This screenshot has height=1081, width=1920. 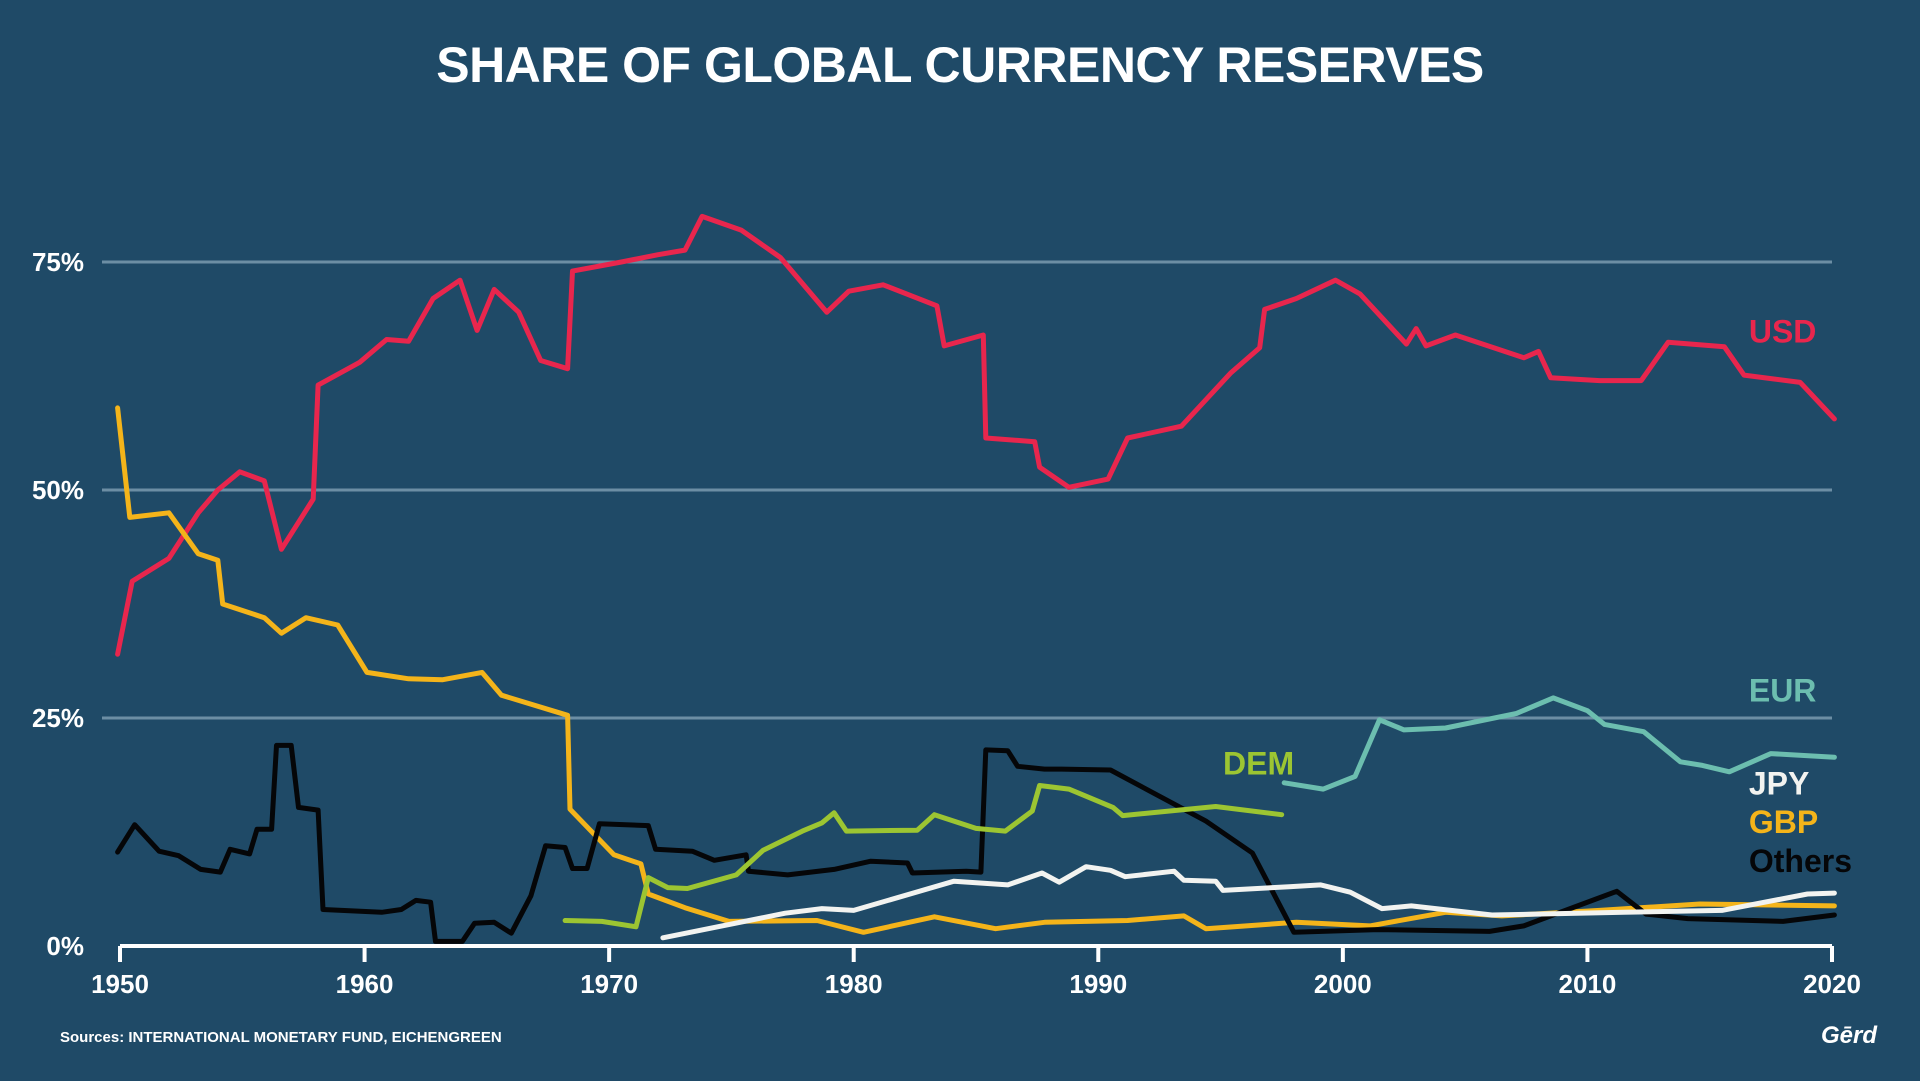 I want to click on x-tick-label: 2000, so click(x=1343, y=984).